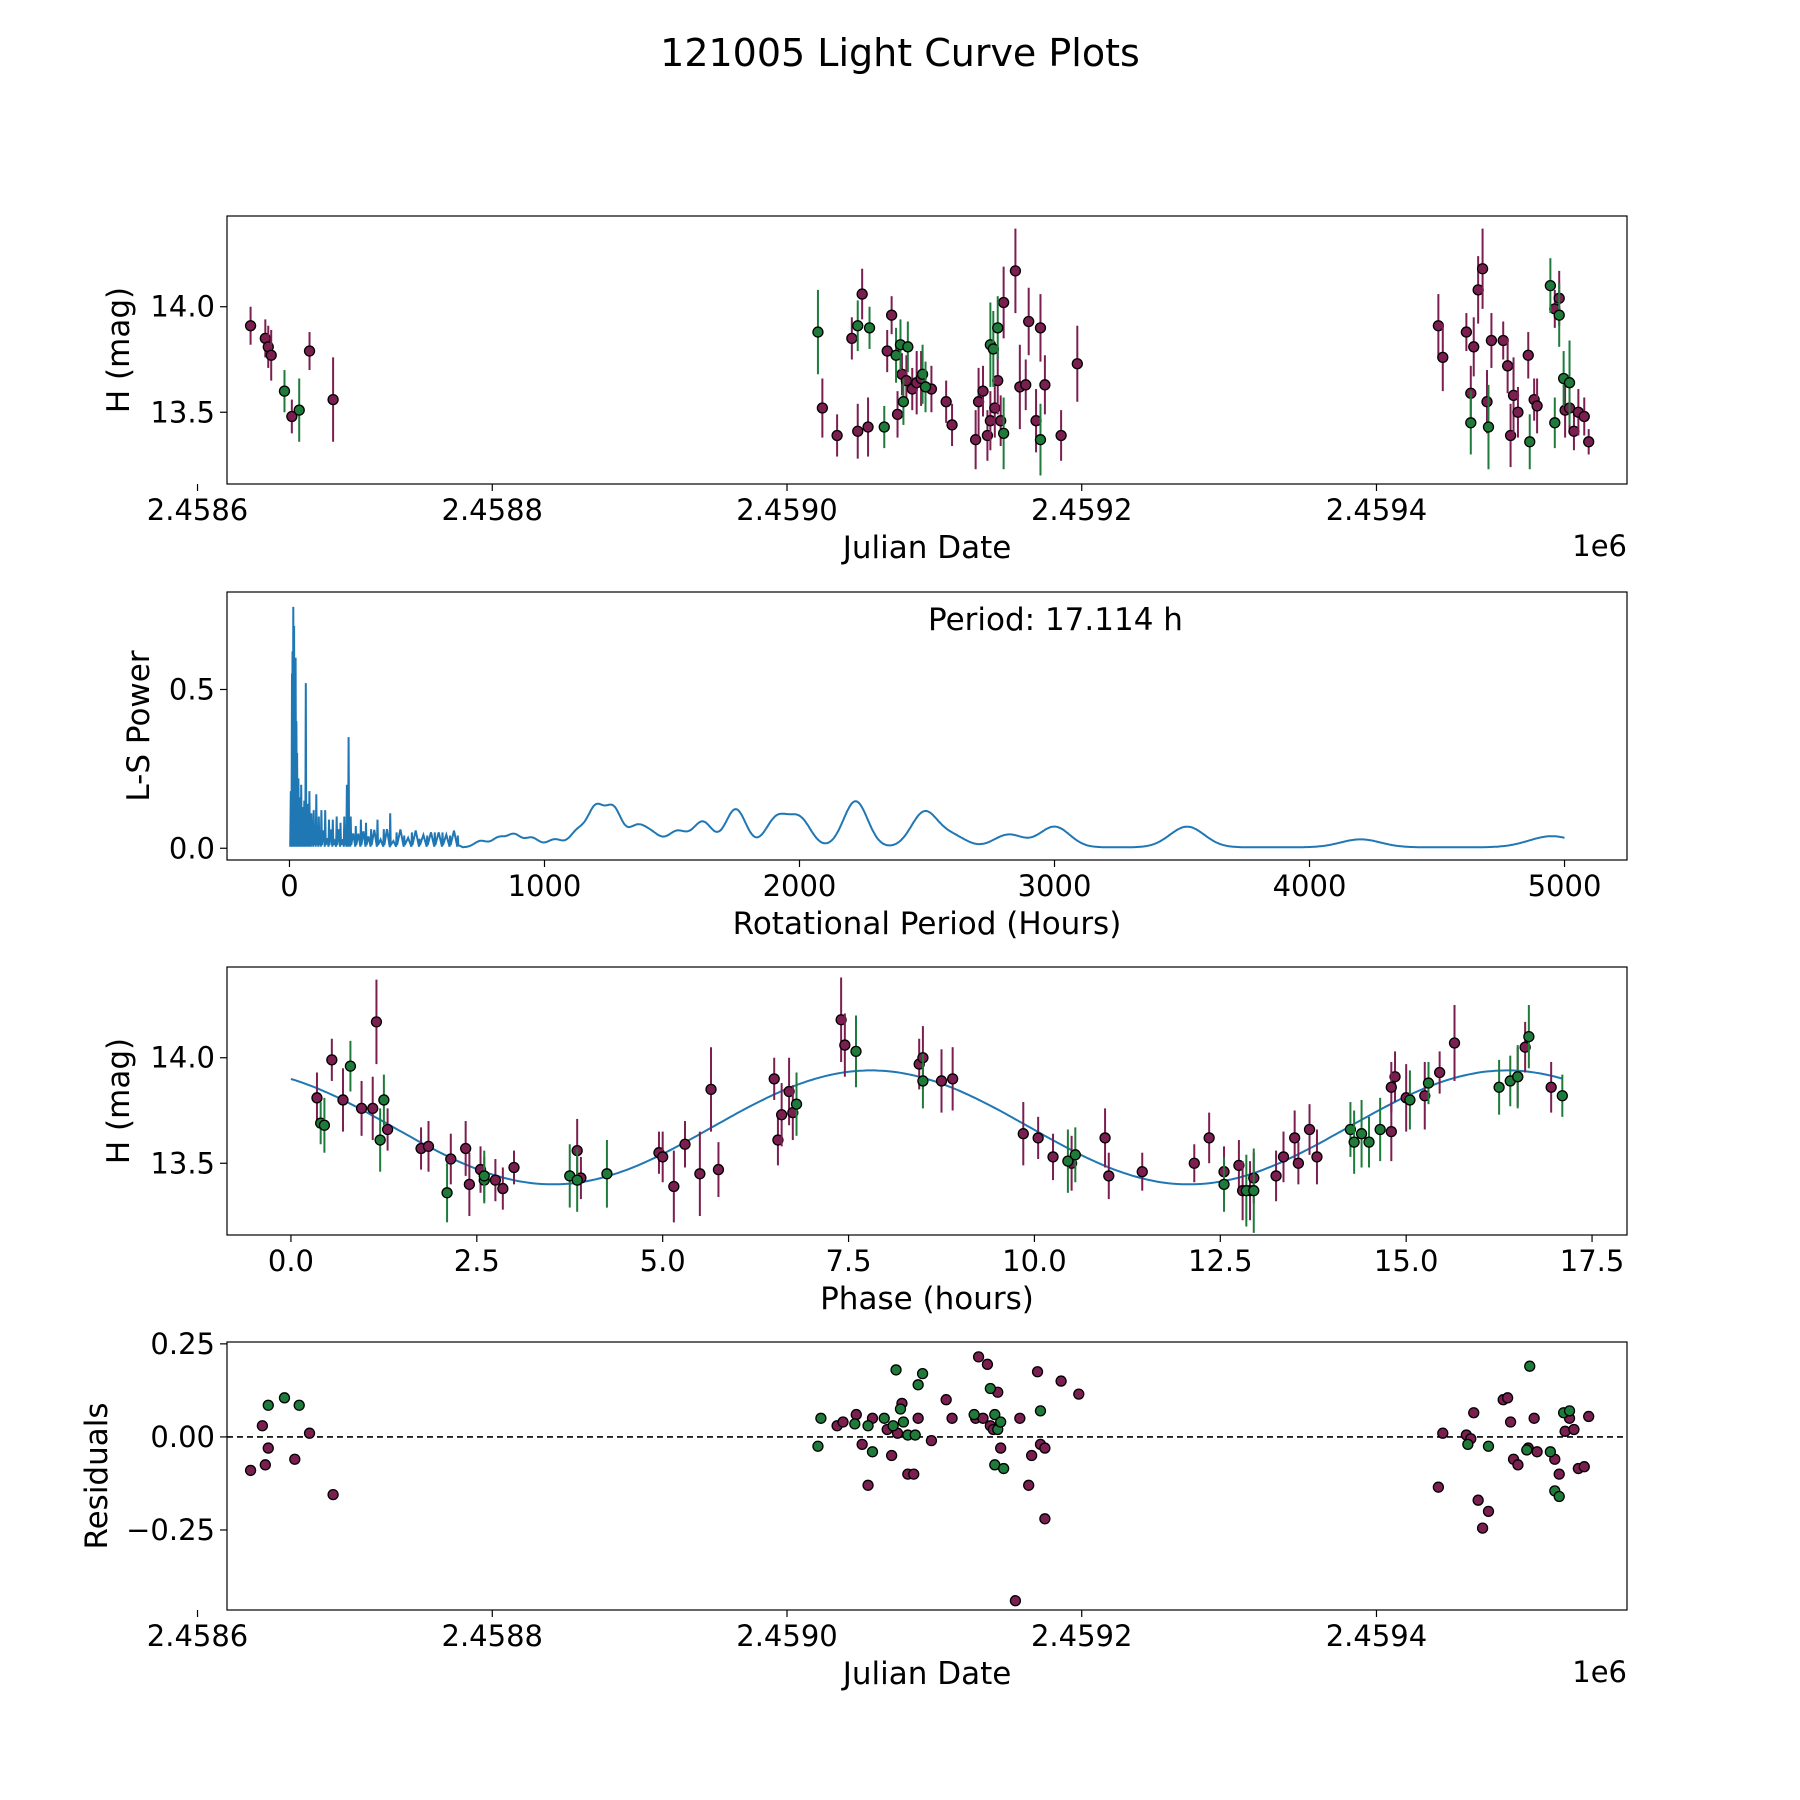  I want to click on residuals-x-tick-label: 2.4588, so click(492, 1636).